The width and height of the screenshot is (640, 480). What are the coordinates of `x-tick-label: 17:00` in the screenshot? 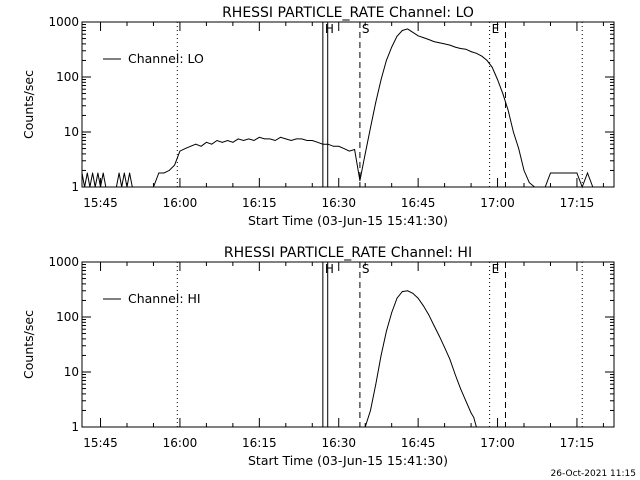 It's located at (497, 203).